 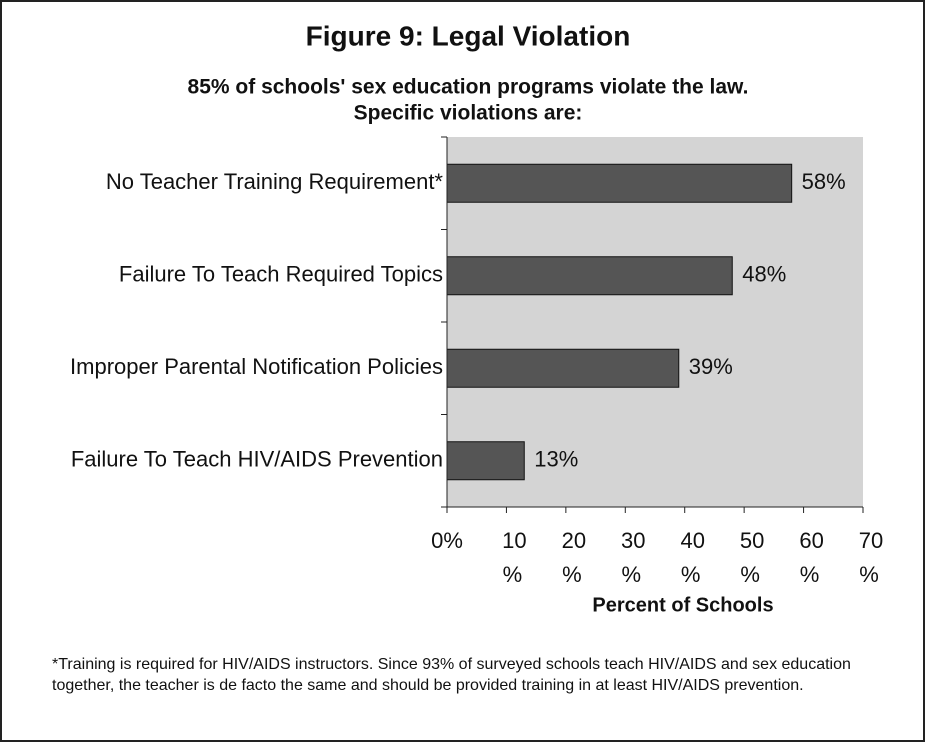 What do you see at coordinates (514, 557) in the screenshot?
I see `x-tick-label: 10%` at bounding box center [514, 557].